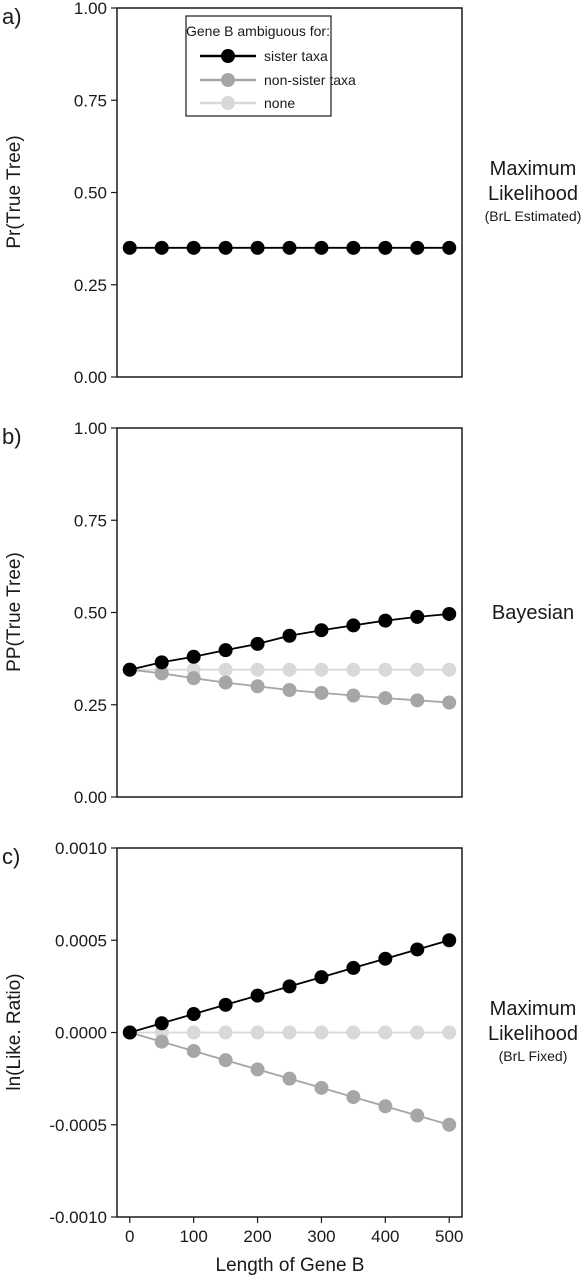 This screenshot has height=1280, width=586. What do you see at coordinates (310, 80) in the screenshot?
I see `legend-label-nonsister: non-sister taxa` at bounding box center [310, 80].